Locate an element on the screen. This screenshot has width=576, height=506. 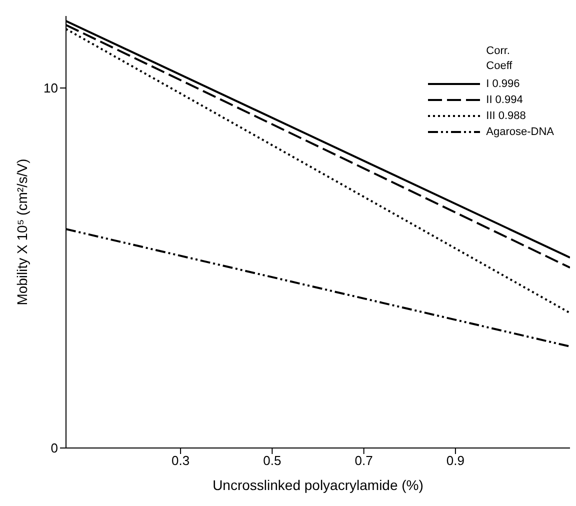
legend-label: II 0.994 is located at coordinates (504, 100).